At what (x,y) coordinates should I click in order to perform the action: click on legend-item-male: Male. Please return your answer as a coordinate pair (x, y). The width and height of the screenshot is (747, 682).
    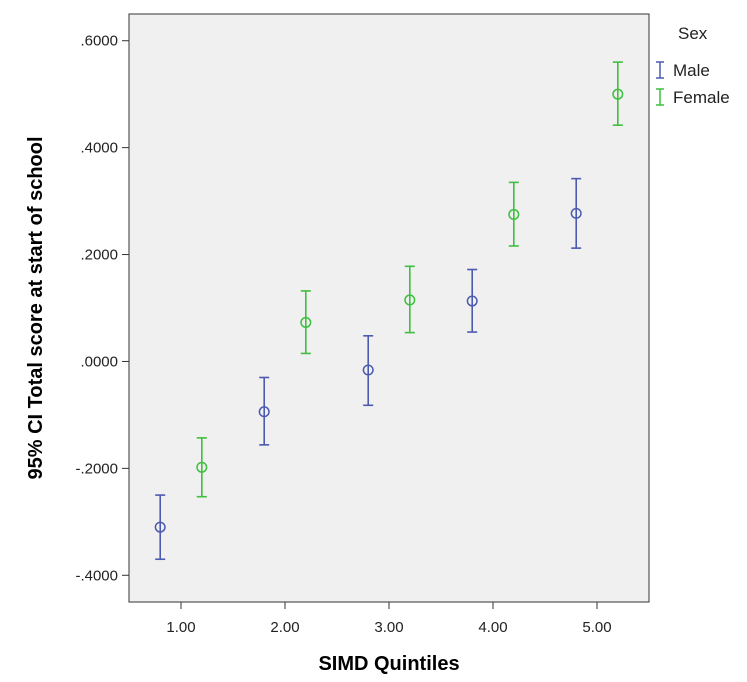
    Looking at the image, I should click on (683, 70).